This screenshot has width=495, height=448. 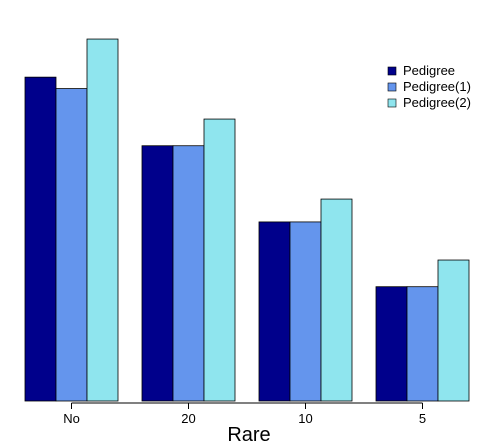 I want to click on x-tick-label-5: 5, so click(x=422, y=418).